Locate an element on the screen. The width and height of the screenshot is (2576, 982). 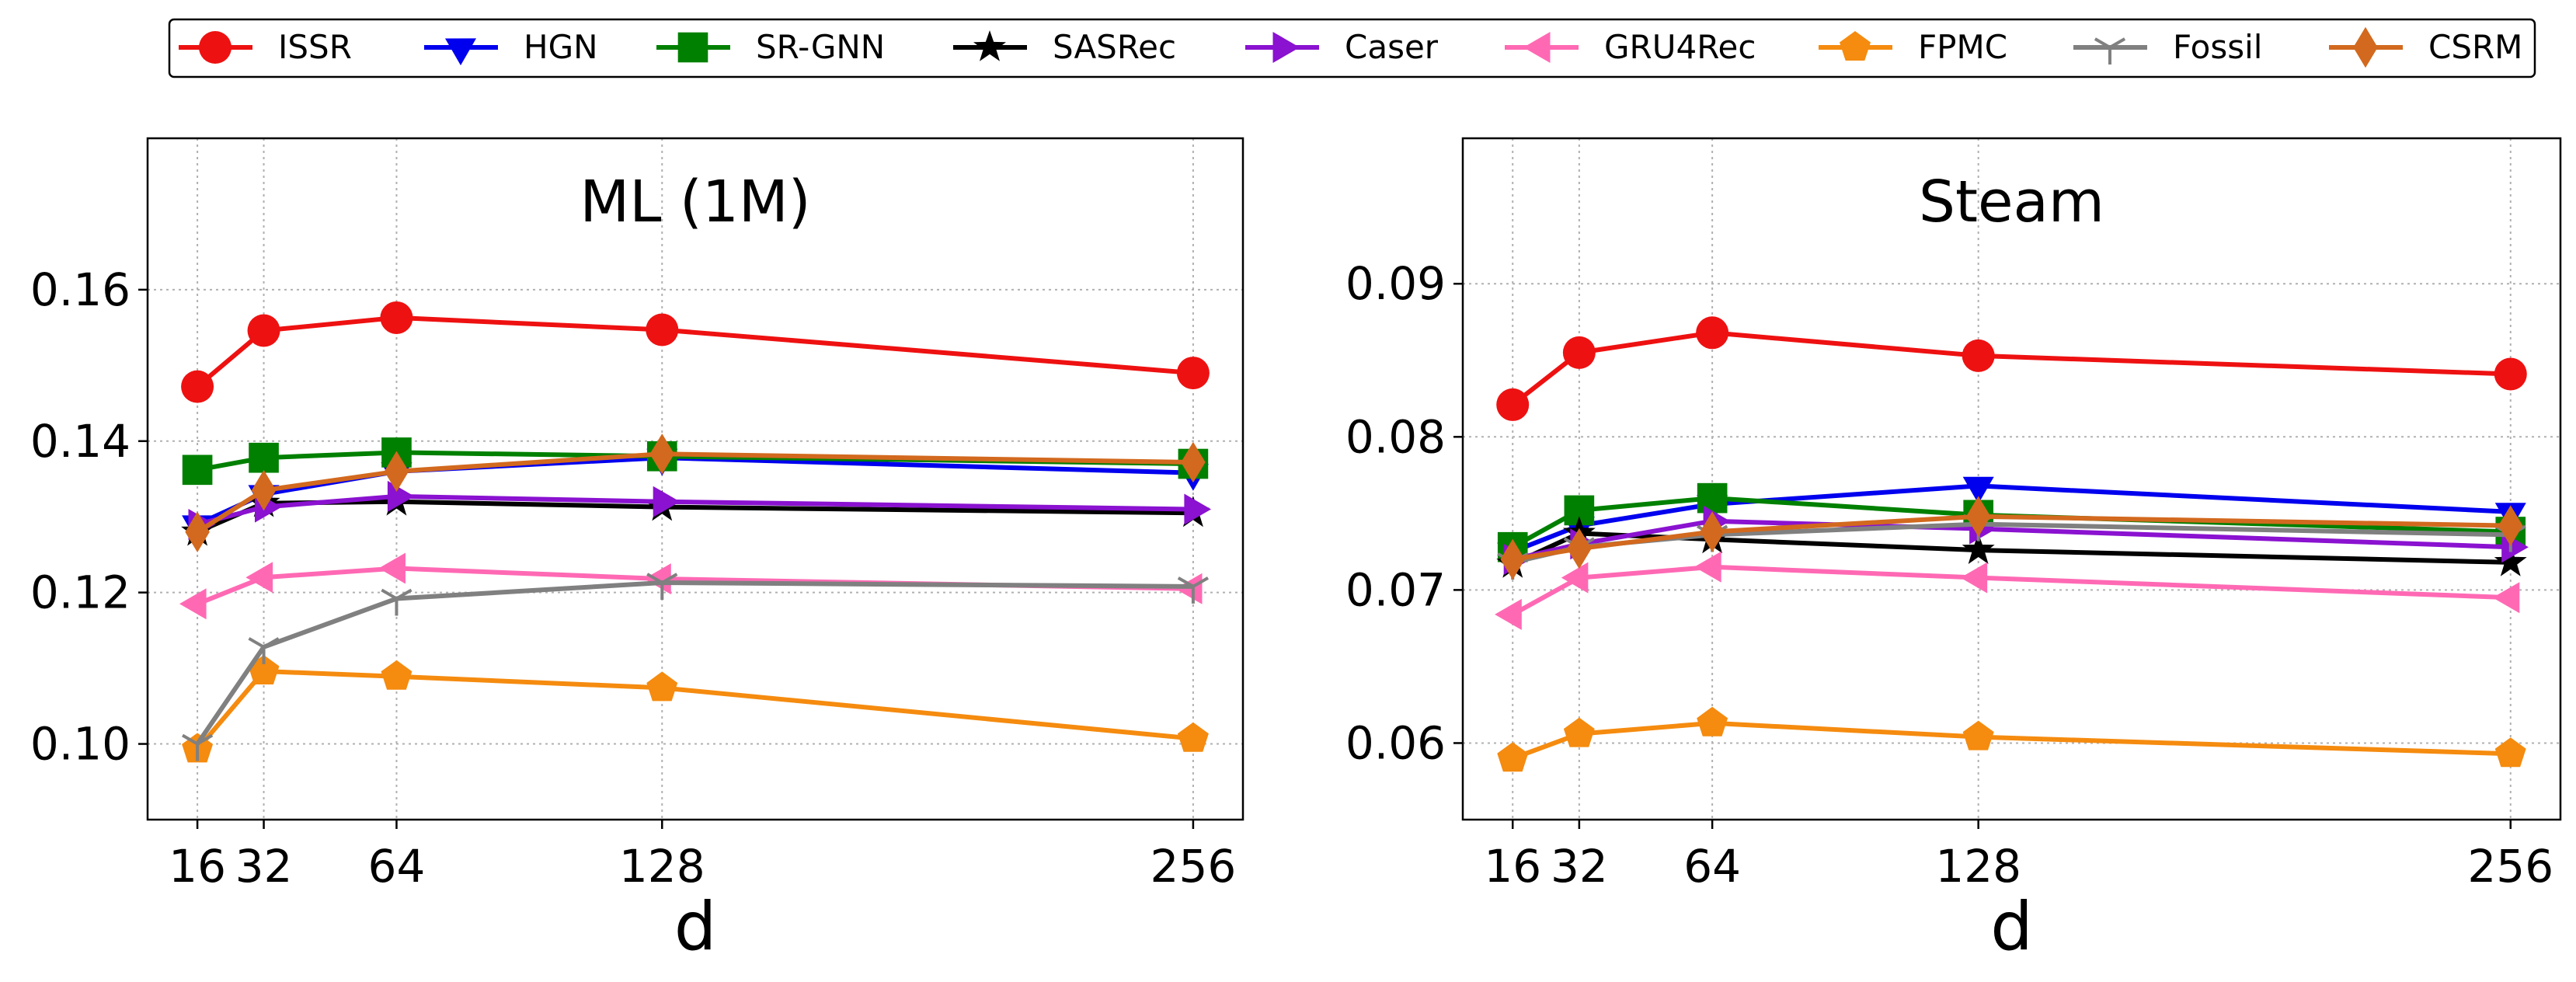
series-gru4rec is located at coordinates (2008, 590).